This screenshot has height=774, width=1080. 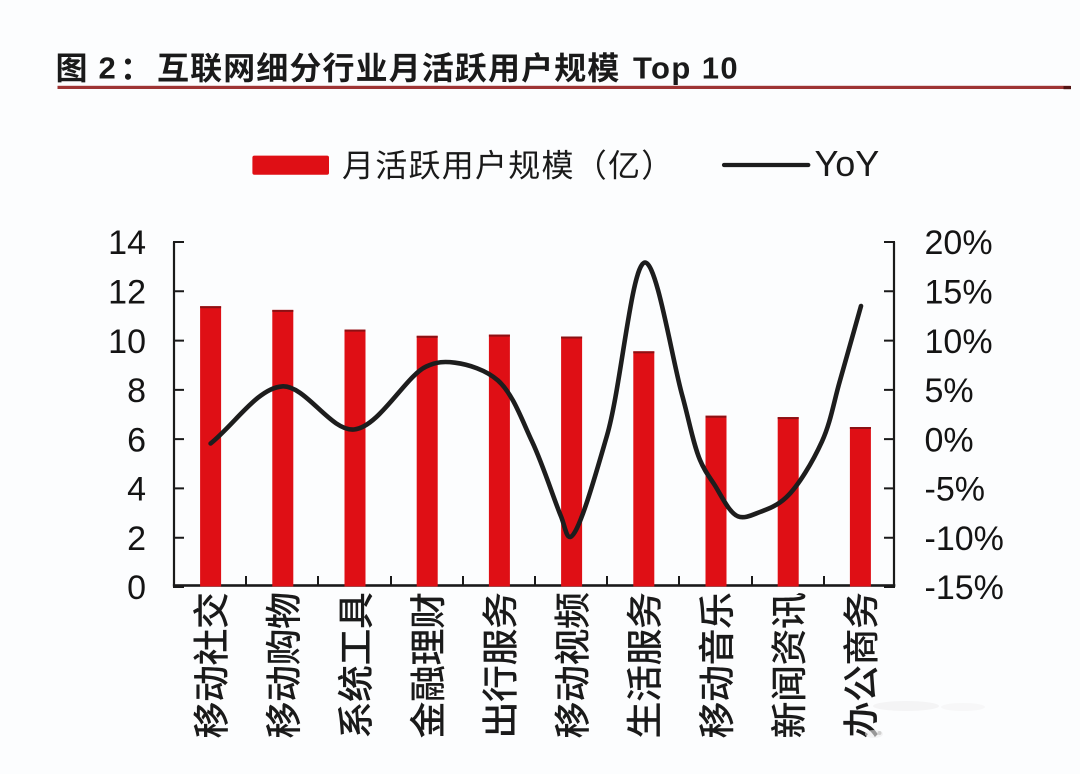 What do you see at coordinates (127, 342) in the screenshot?
I see `svg-text: 10` at bounding box center [127, 342].